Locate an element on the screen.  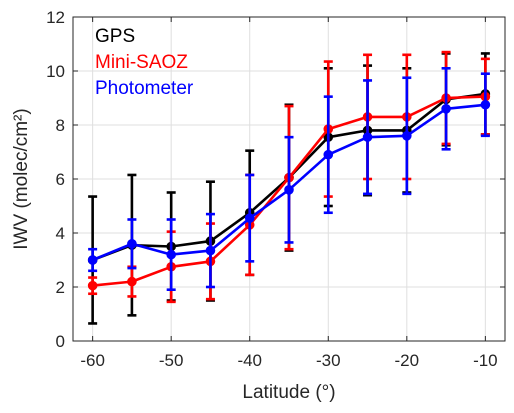
x-tick-label: -60 is located at coordinates (92, 360).